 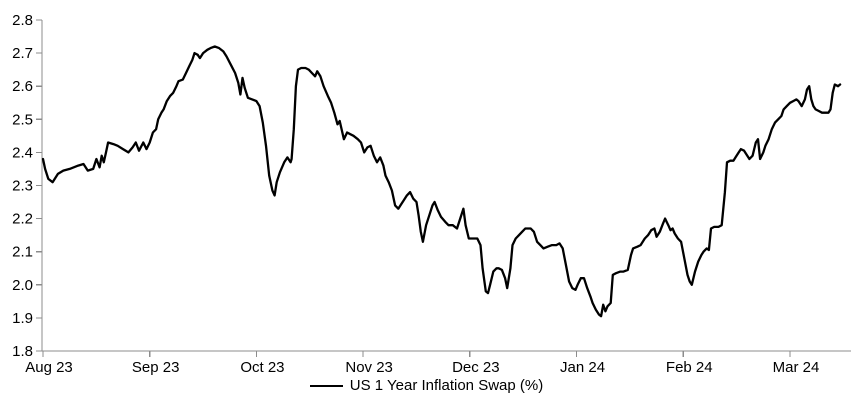 I want to click on legend: US 1 Year Inflation Swap (%), so click(x=426, y=385).